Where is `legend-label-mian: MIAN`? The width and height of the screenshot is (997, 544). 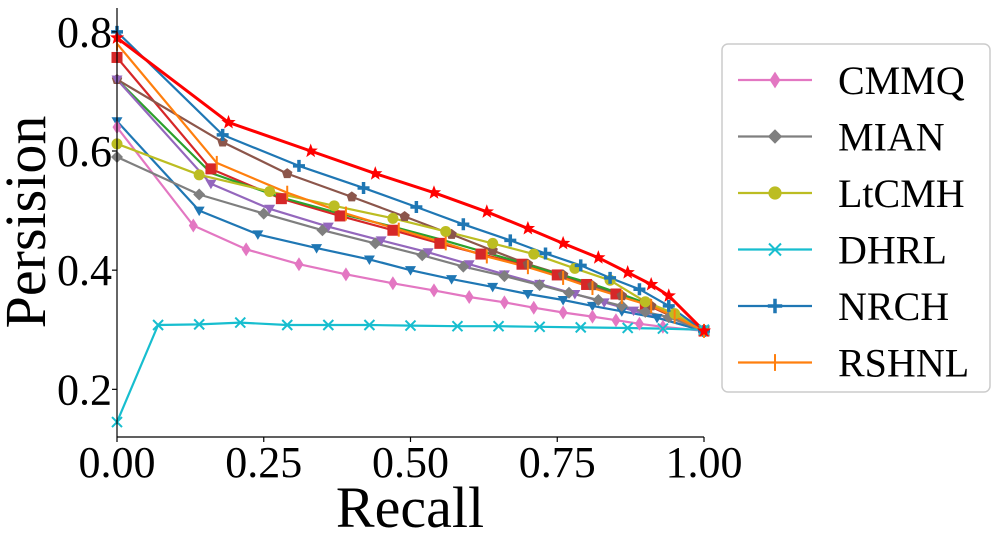
legend-label-mian: MIAN is located at coordinates (891, 137).